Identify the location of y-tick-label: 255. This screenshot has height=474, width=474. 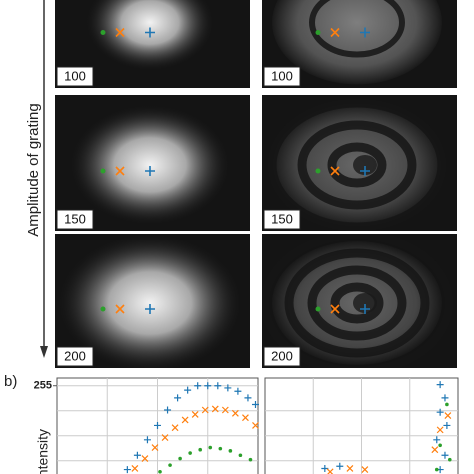
(43, 386).